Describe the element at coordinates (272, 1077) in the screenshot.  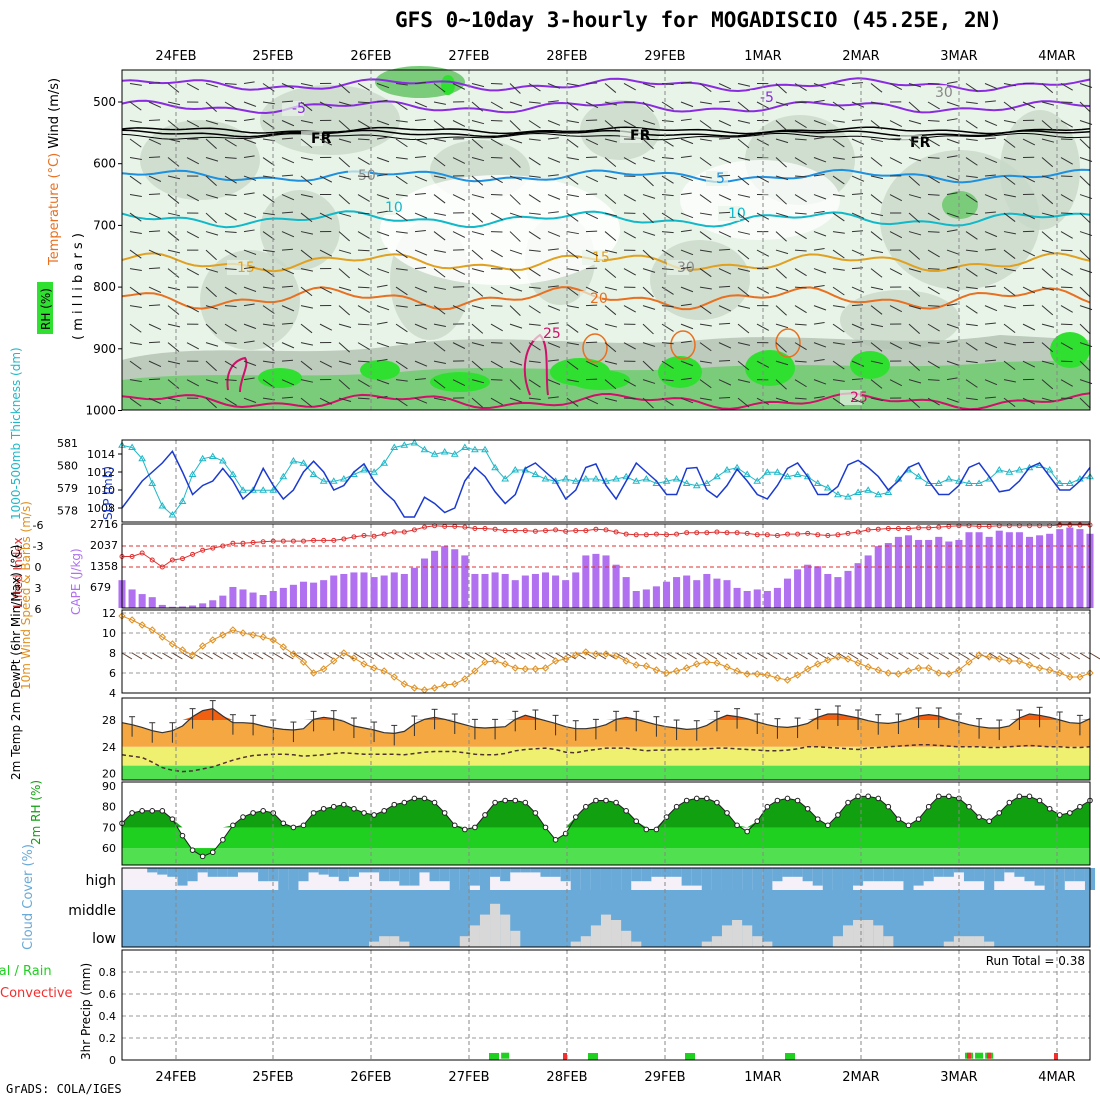
I see `date-label-bottom: 25FEB` at that location.